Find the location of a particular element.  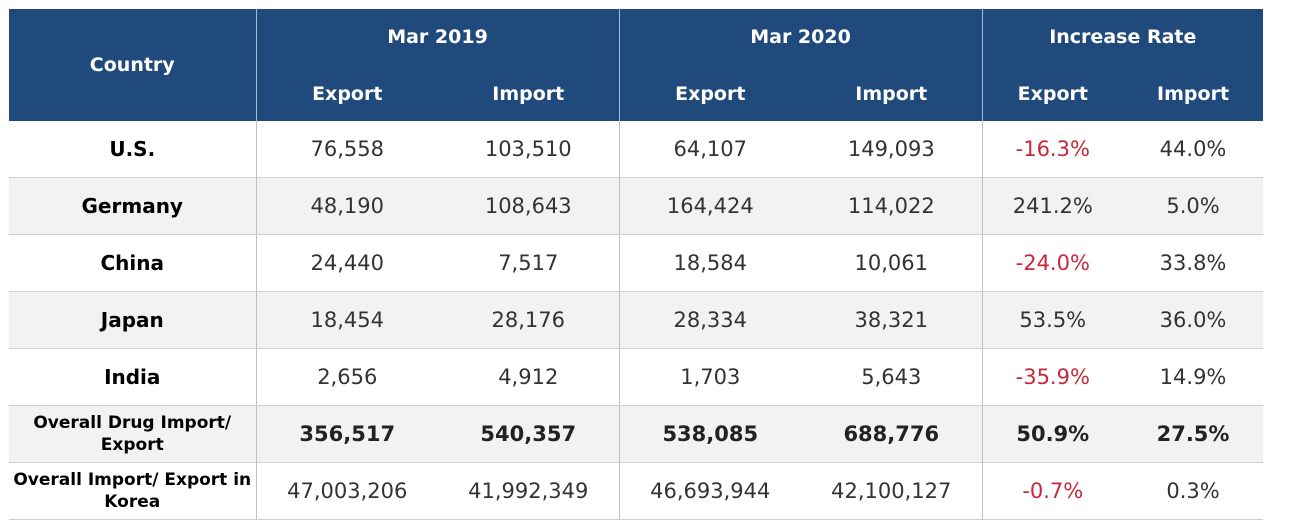

table-cell: 164,424 is located at coordinates (710, 206).